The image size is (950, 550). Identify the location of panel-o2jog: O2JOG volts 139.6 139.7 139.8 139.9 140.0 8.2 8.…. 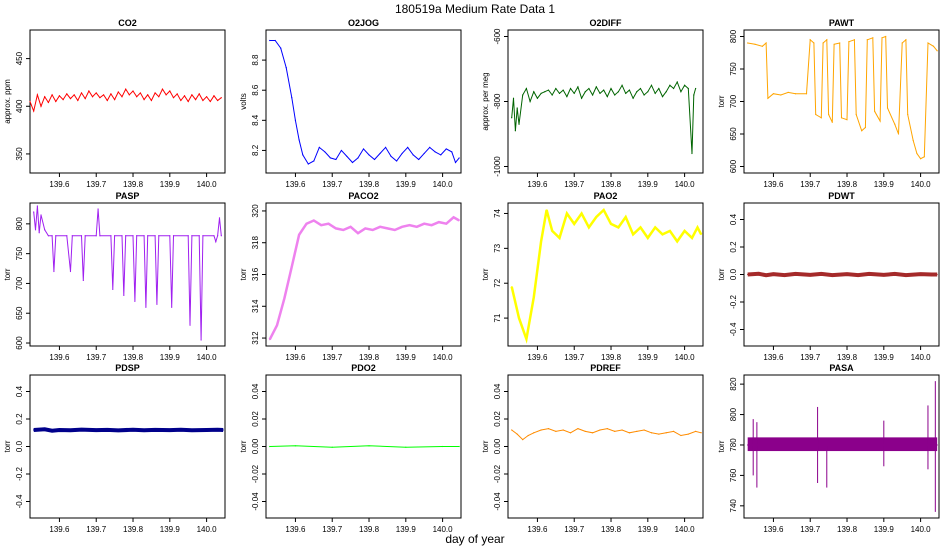
(350, 103).